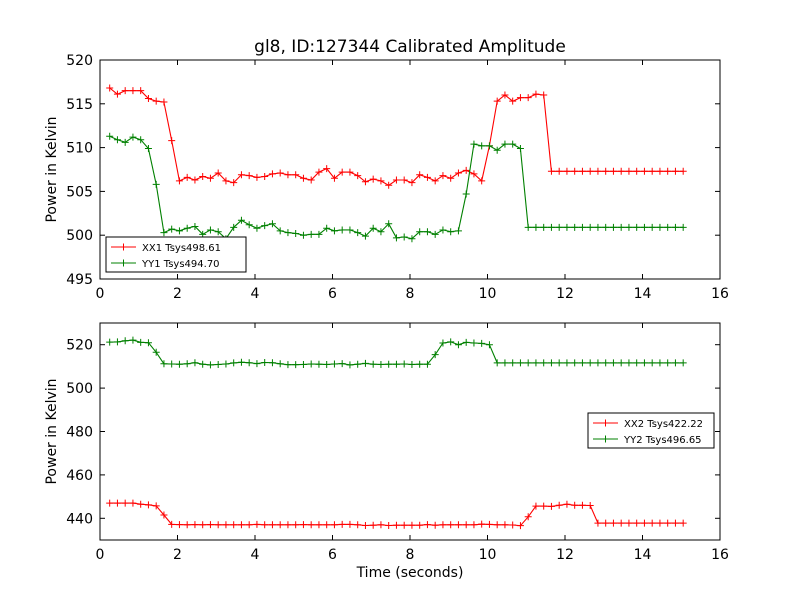 Image resolution: width=800 pixels, height=600 pixels. Describe the element at coordinates (565, 294) in the screenshot. I see `x-tick-label: 12` at that location.